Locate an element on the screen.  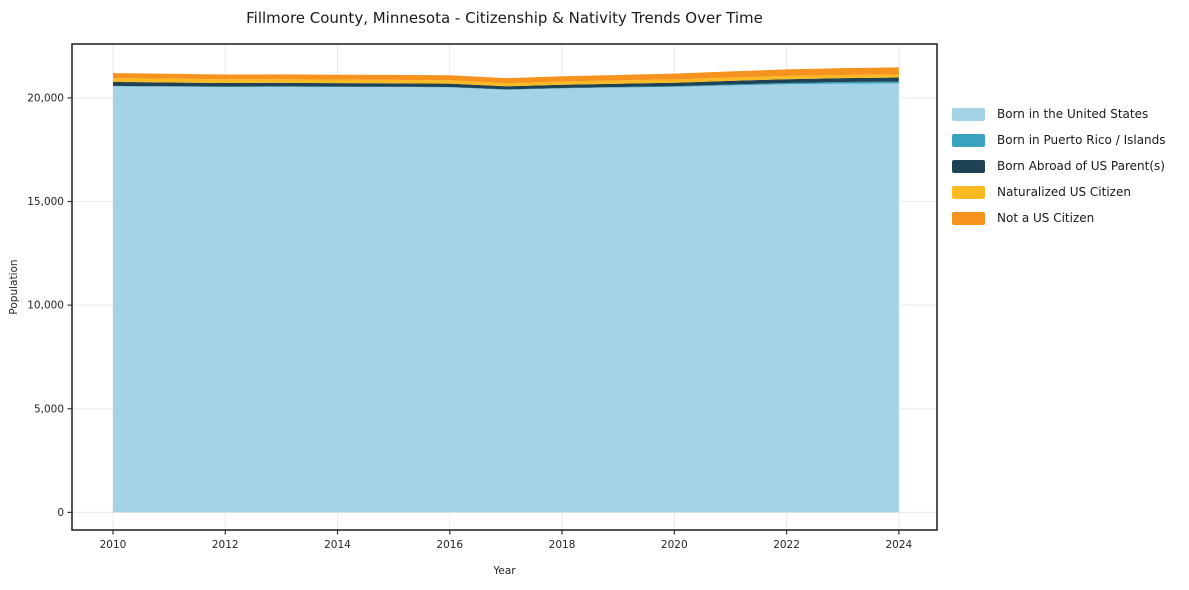
y-tick-label: 20,000 is located at coordinates (45, 98).